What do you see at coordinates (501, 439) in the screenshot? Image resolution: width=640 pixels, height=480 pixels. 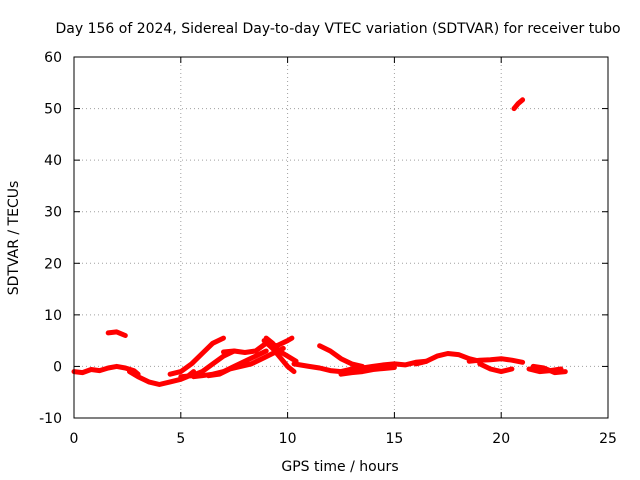 I see `x-tick-label: 20` at bounding box center [501, 439].